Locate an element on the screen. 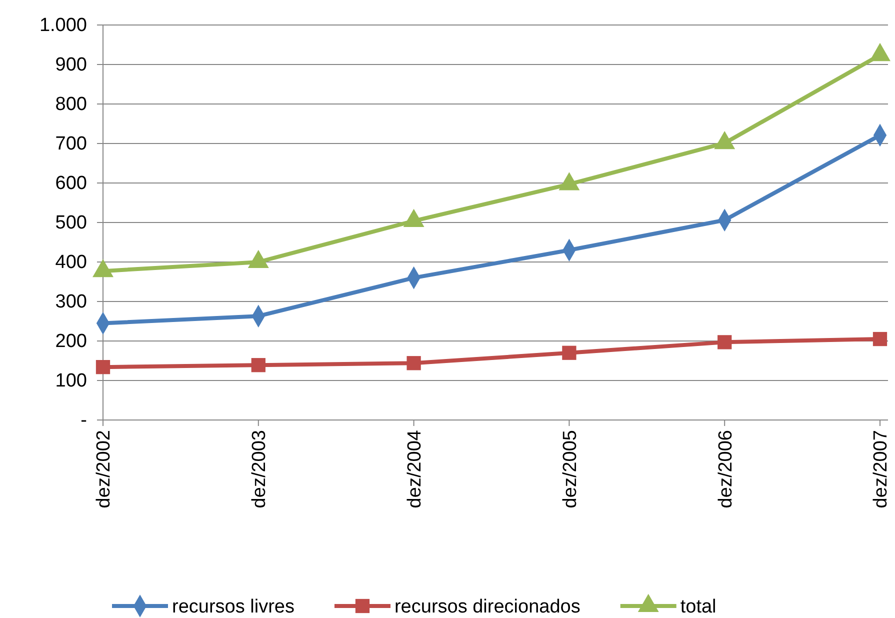 This screenshot has width=895, height=618. x-tick-label: dez/2006 is located at coordinates (725, 469).